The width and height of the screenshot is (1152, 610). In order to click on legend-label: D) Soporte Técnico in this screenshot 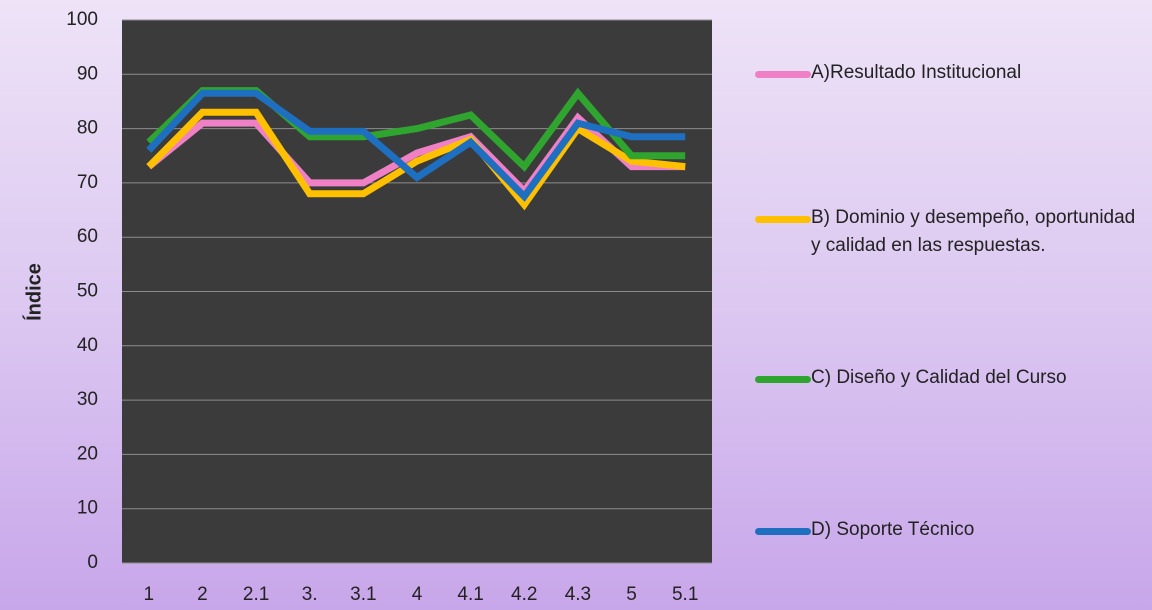, I will do `click(893, 529)`.